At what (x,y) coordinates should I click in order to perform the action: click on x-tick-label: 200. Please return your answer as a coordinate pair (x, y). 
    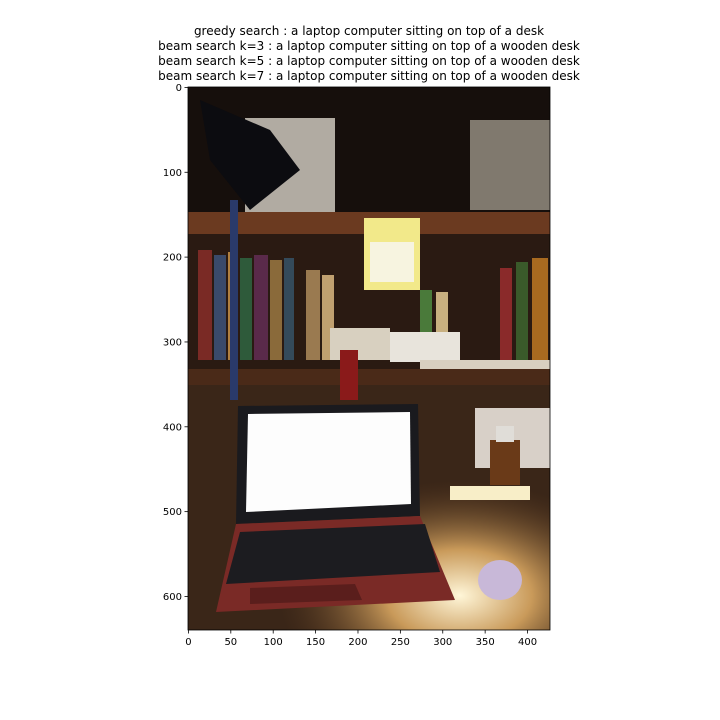
    Looking at the image, I should click on (357, 642).